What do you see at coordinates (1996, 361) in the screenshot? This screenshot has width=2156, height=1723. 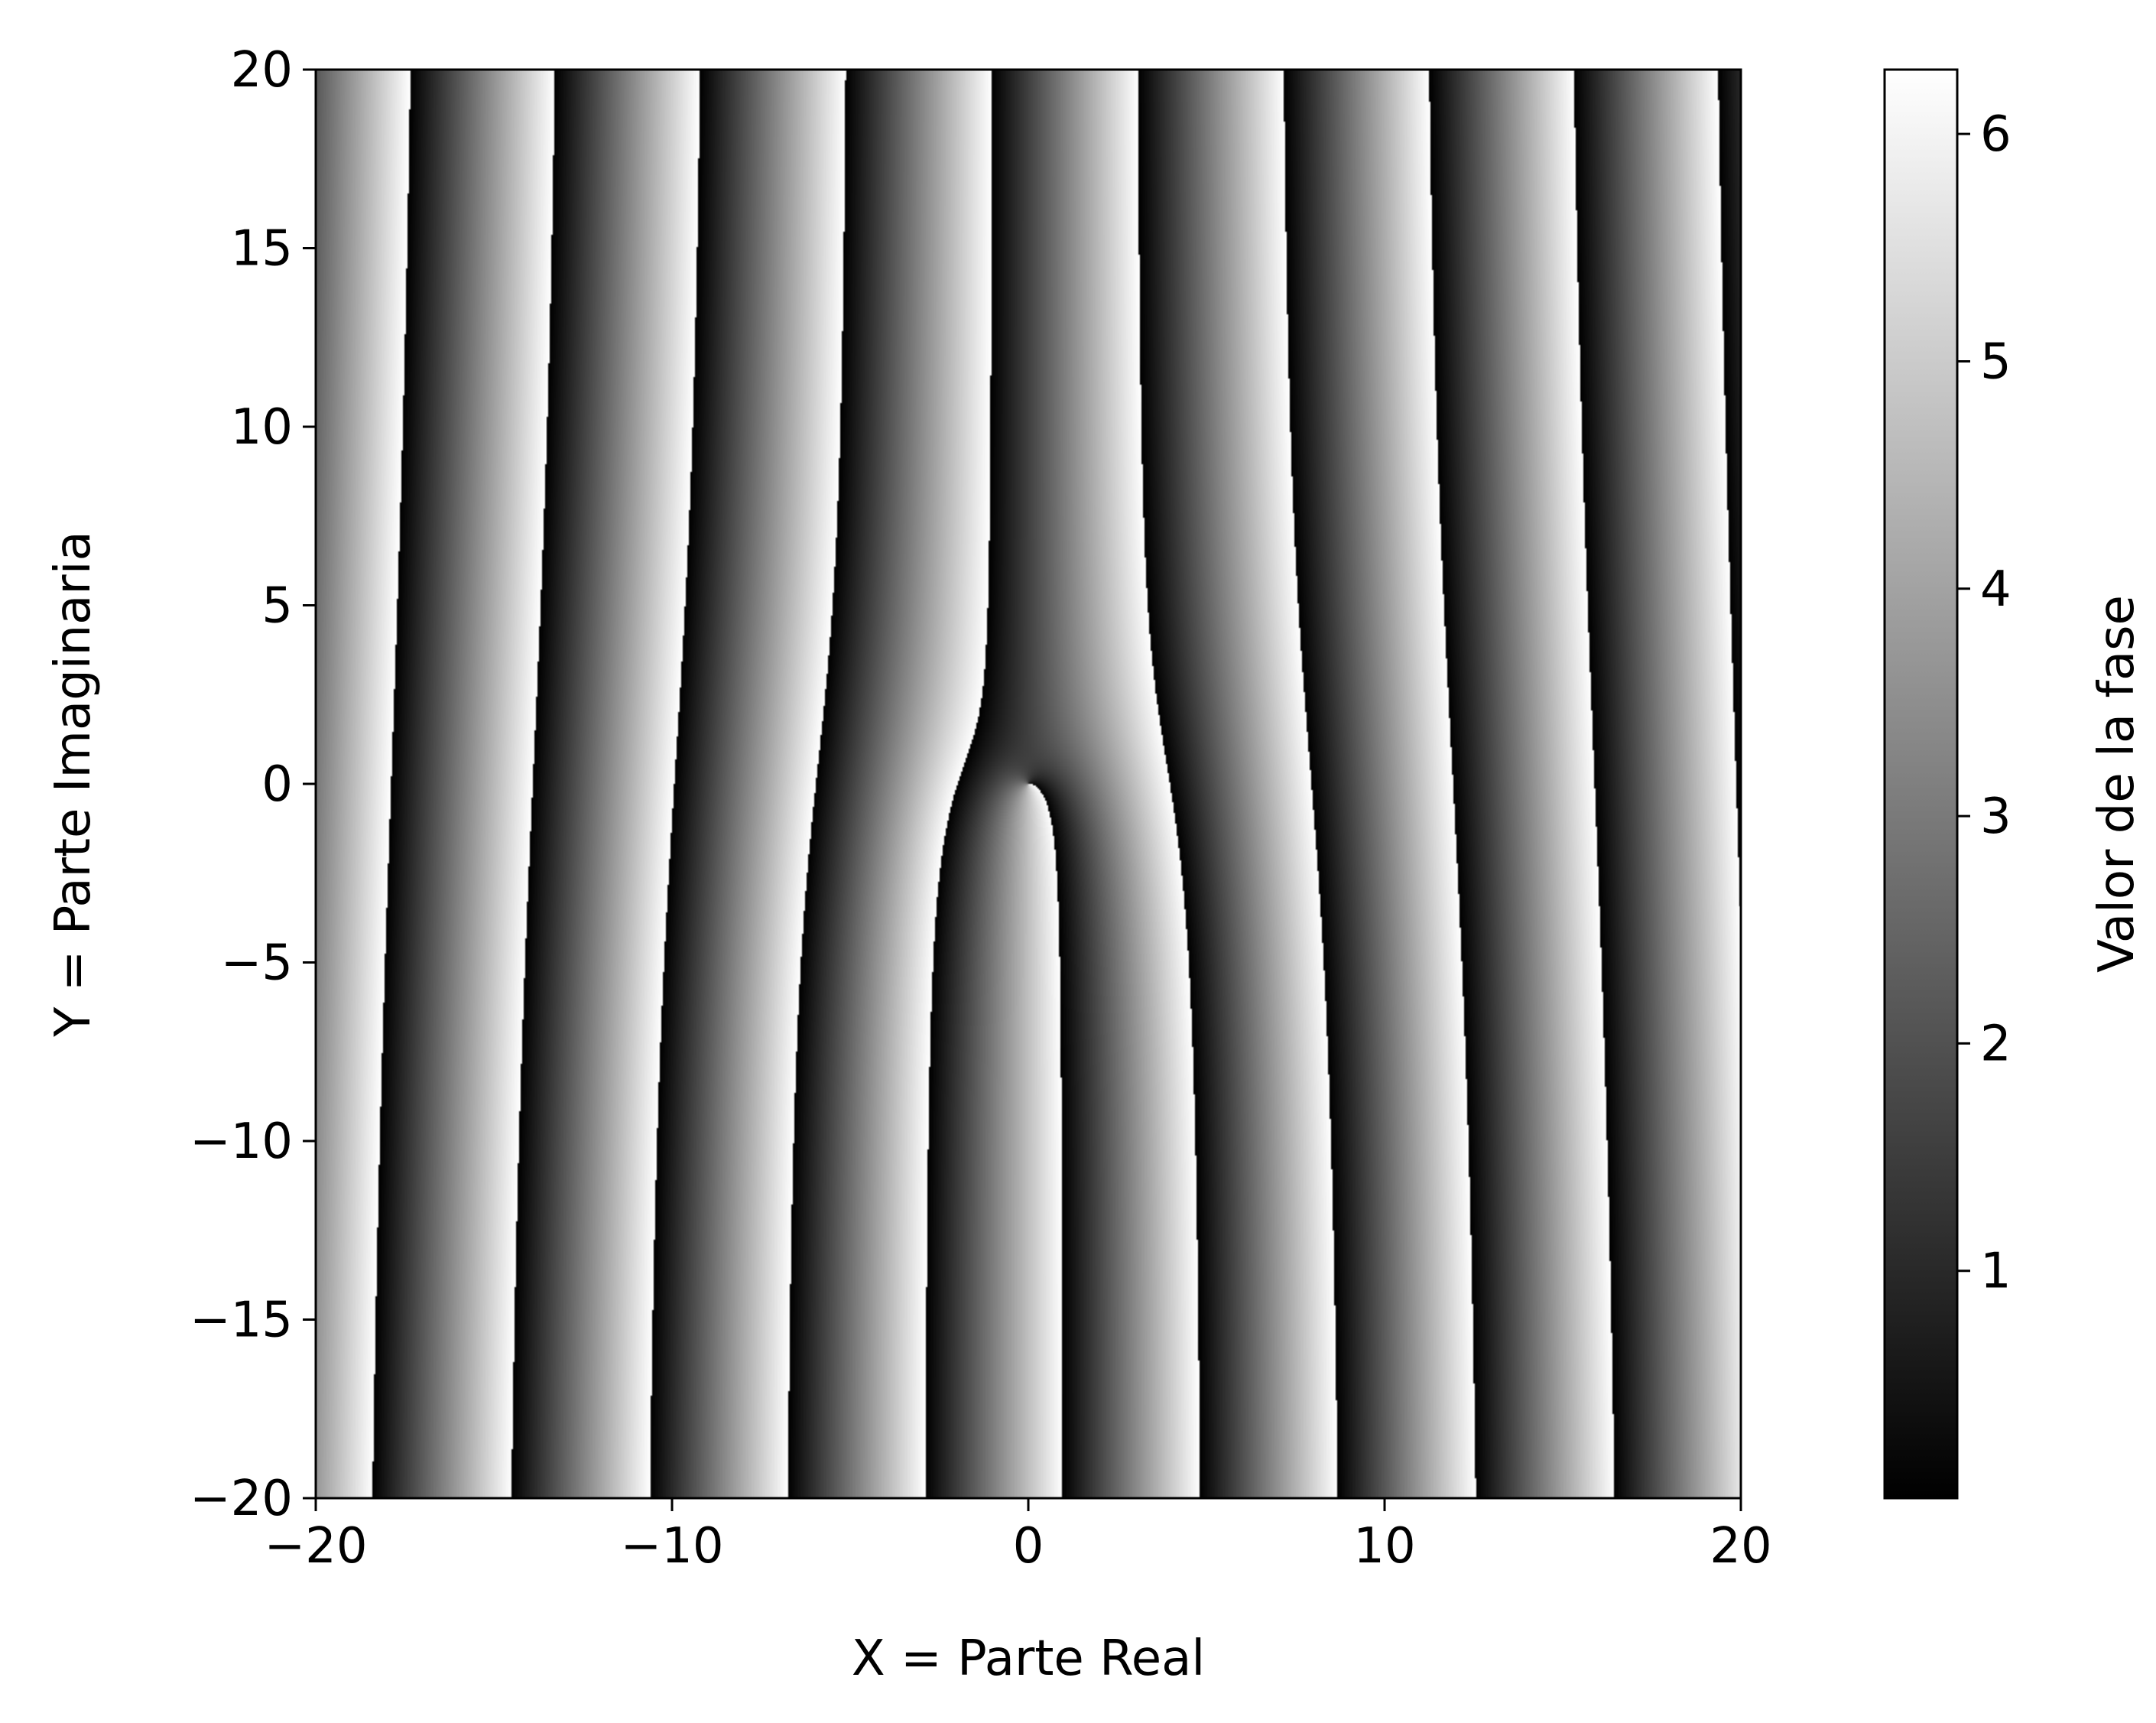 I see `colorbar-tick-label: 5` at bounding box center [1996, 361].